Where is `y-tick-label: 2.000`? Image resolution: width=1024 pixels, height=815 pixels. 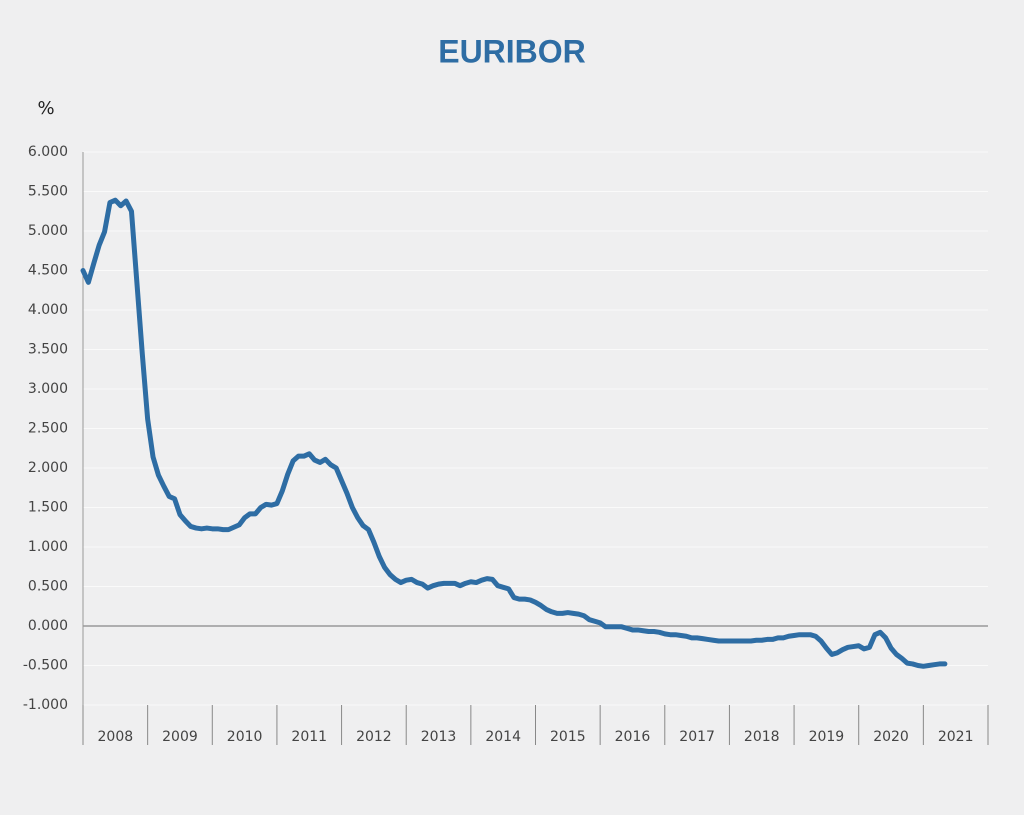
y-tick-label: 2.000 is located at coordinates (48, 468).